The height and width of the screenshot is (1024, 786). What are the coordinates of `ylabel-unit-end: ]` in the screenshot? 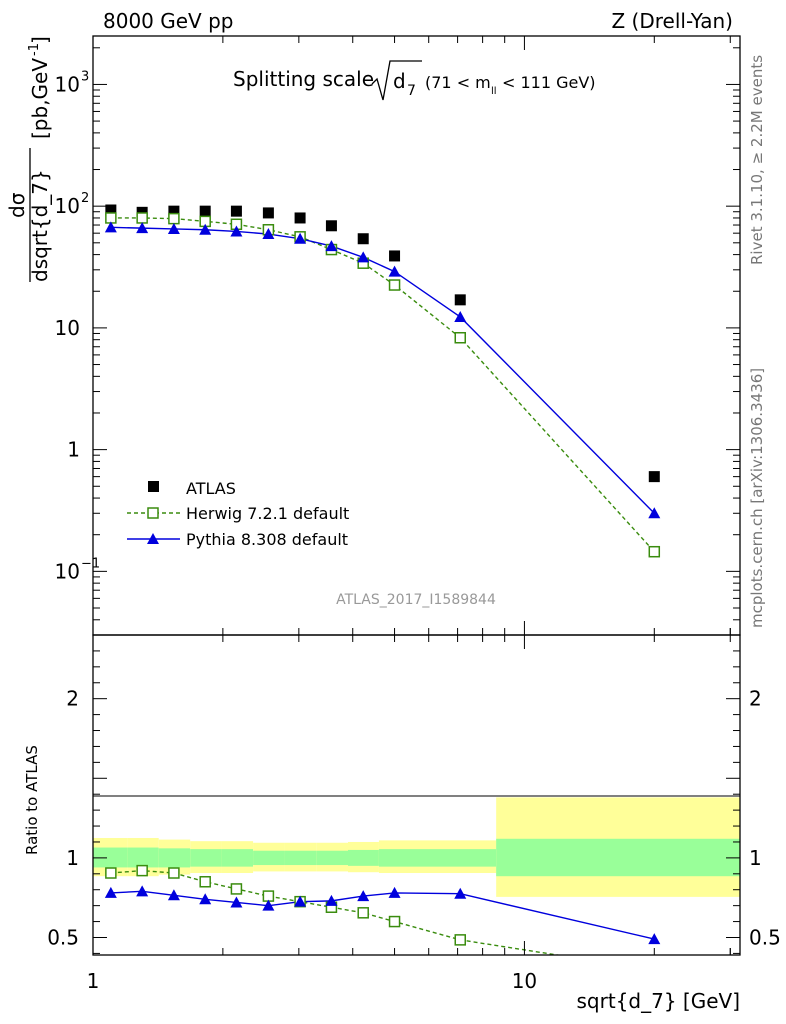 It's located at (40, 40).